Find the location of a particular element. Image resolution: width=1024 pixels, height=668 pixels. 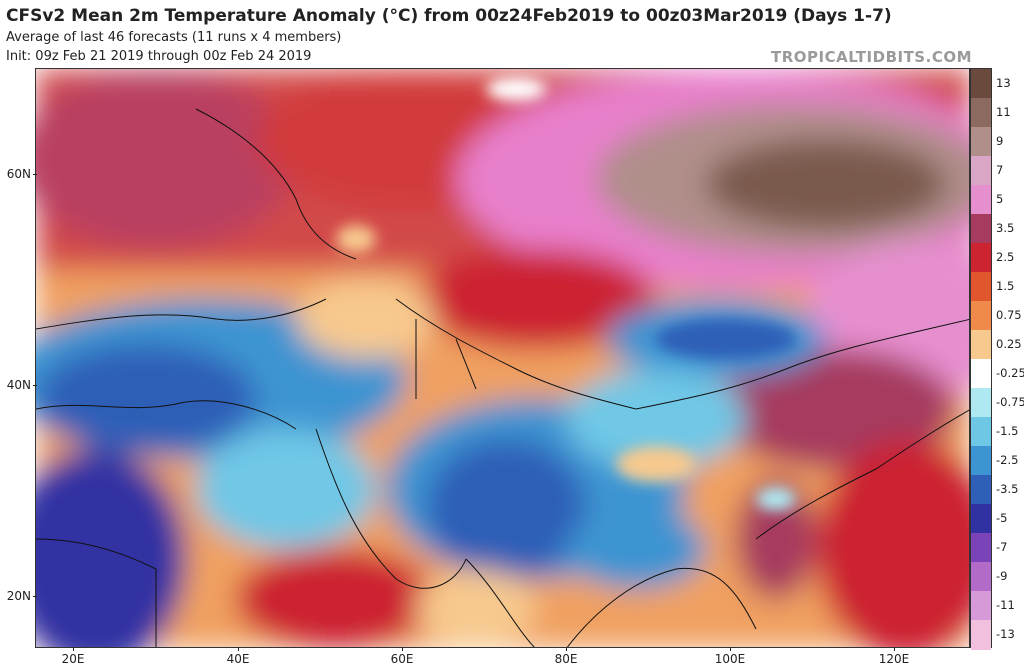

colorbar-label: -2.5 is located at coordinates (1007, 459).